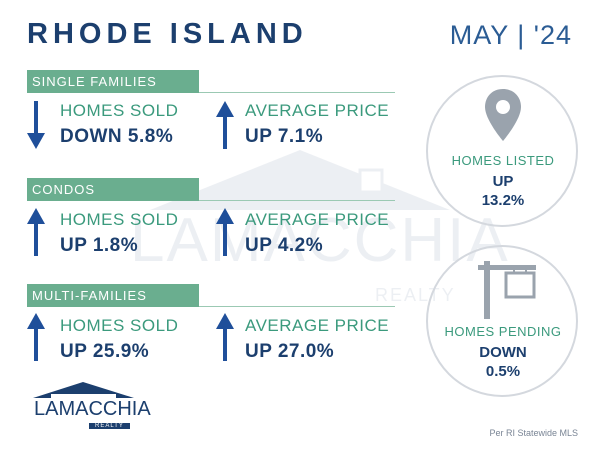 The image size is (600, 450). What do you see at coordinates (503, 371) in the screenshot?
I see `homes-pending-value: 0.5%` at bounding box center [503, 371].